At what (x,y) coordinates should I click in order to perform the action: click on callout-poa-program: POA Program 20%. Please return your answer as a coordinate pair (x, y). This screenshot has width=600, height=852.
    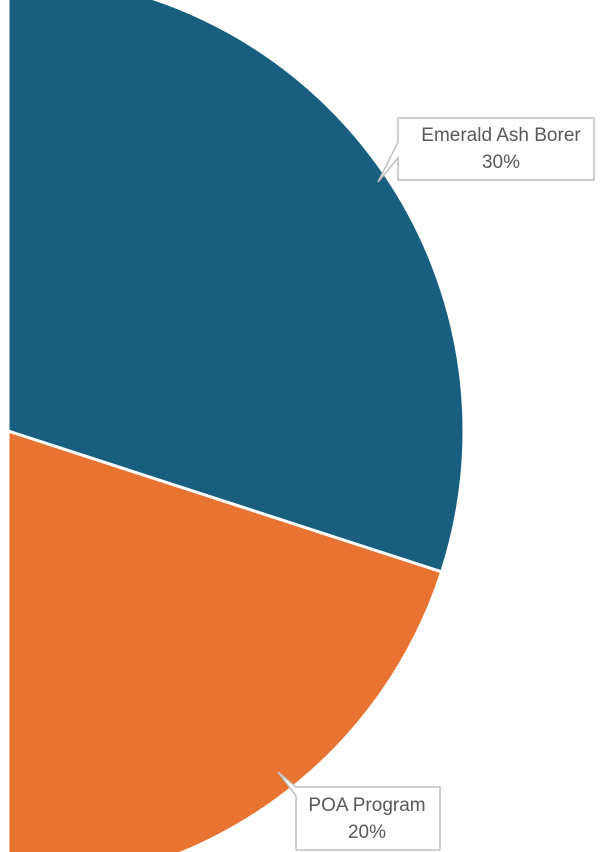
    Looking at the image, I should click on (359, 811).